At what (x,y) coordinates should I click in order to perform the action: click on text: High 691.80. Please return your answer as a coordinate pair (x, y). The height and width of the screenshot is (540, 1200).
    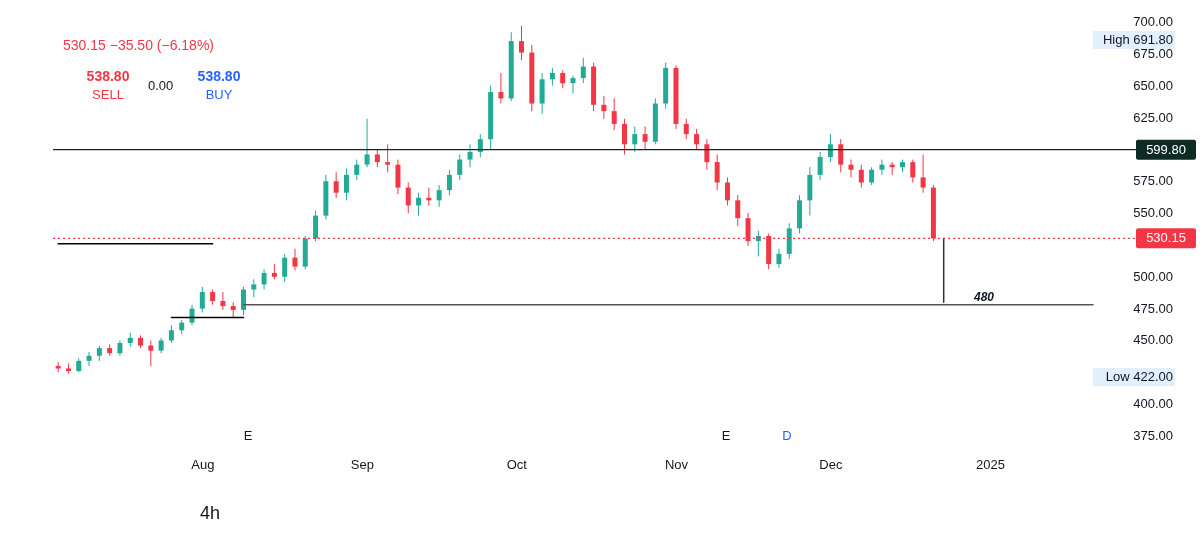
    Looking at the image, I should click on (1137, 39).